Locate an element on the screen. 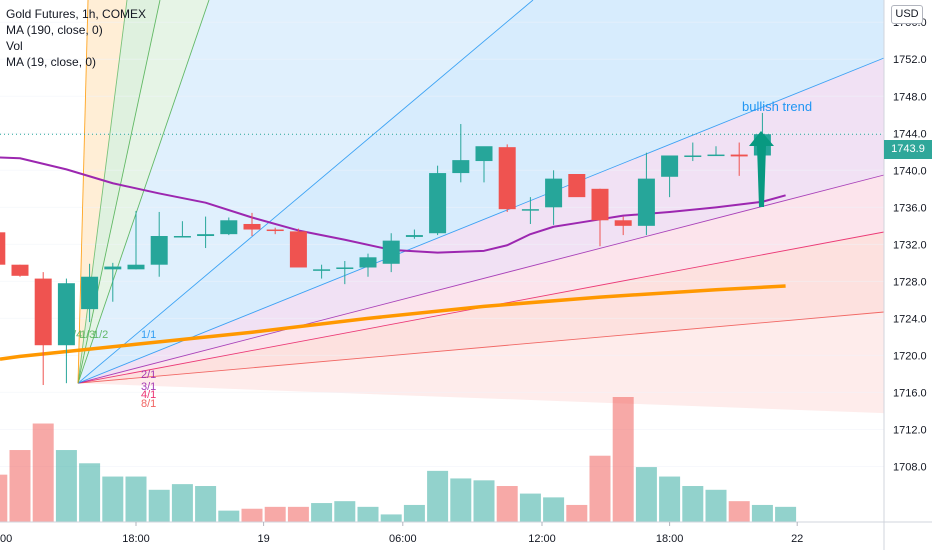 This screenshot has height=550, width=932. time-tick-label: 22 is located at coordinates (797, 539).